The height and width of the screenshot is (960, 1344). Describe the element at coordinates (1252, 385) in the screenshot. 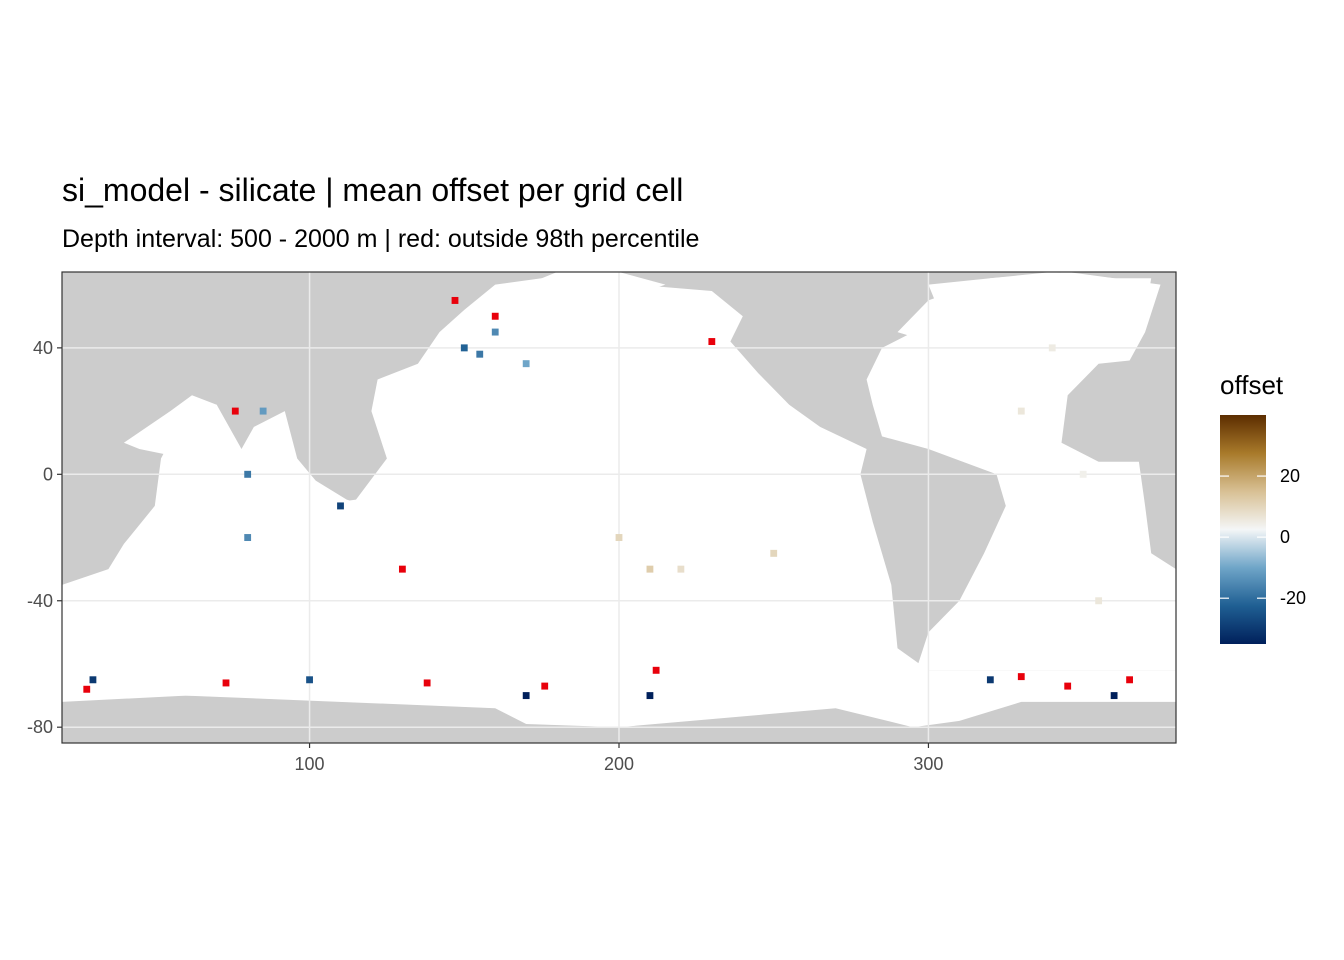

I see `legend-title: offset` at that location.